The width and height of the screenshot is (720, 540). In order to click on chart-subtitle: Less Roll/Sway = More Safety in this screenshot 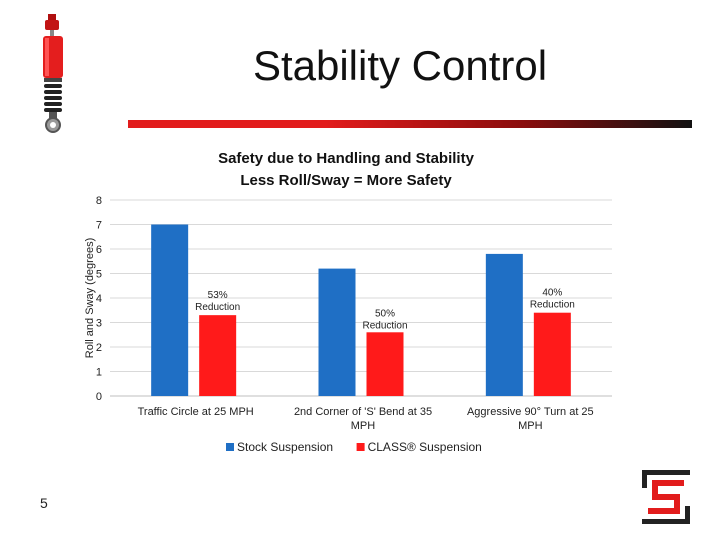, I will do `click(346, 180)`.